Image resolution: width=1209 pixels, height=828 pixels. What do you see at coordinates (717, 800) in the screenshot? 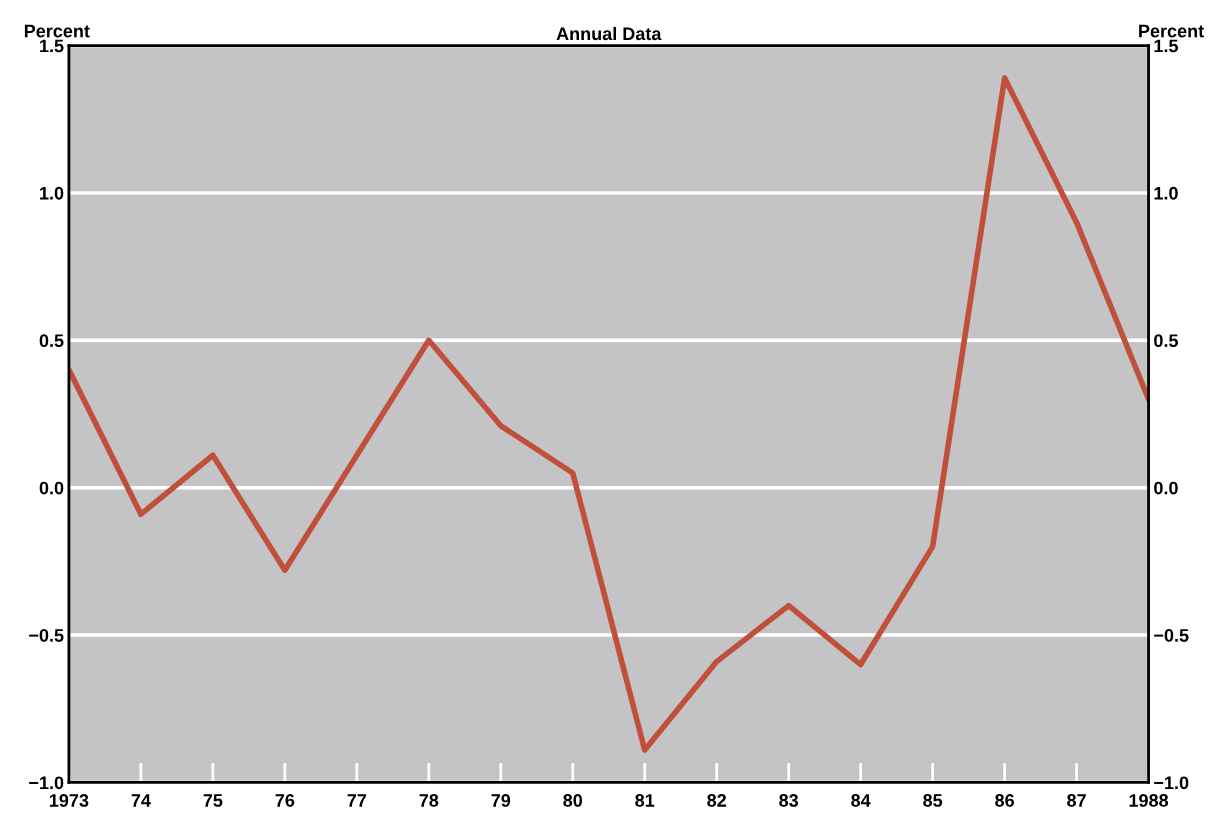
I see `x-tick-label: 82` at bounding box center [717, 800].